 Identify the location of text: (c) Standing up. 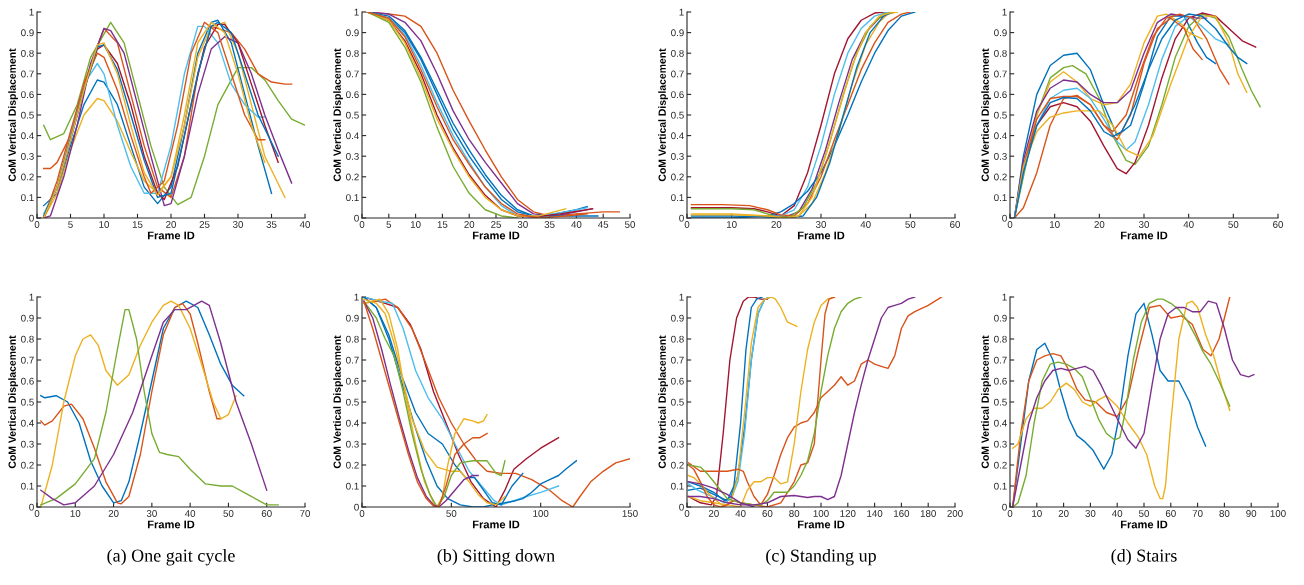
(821, 557).